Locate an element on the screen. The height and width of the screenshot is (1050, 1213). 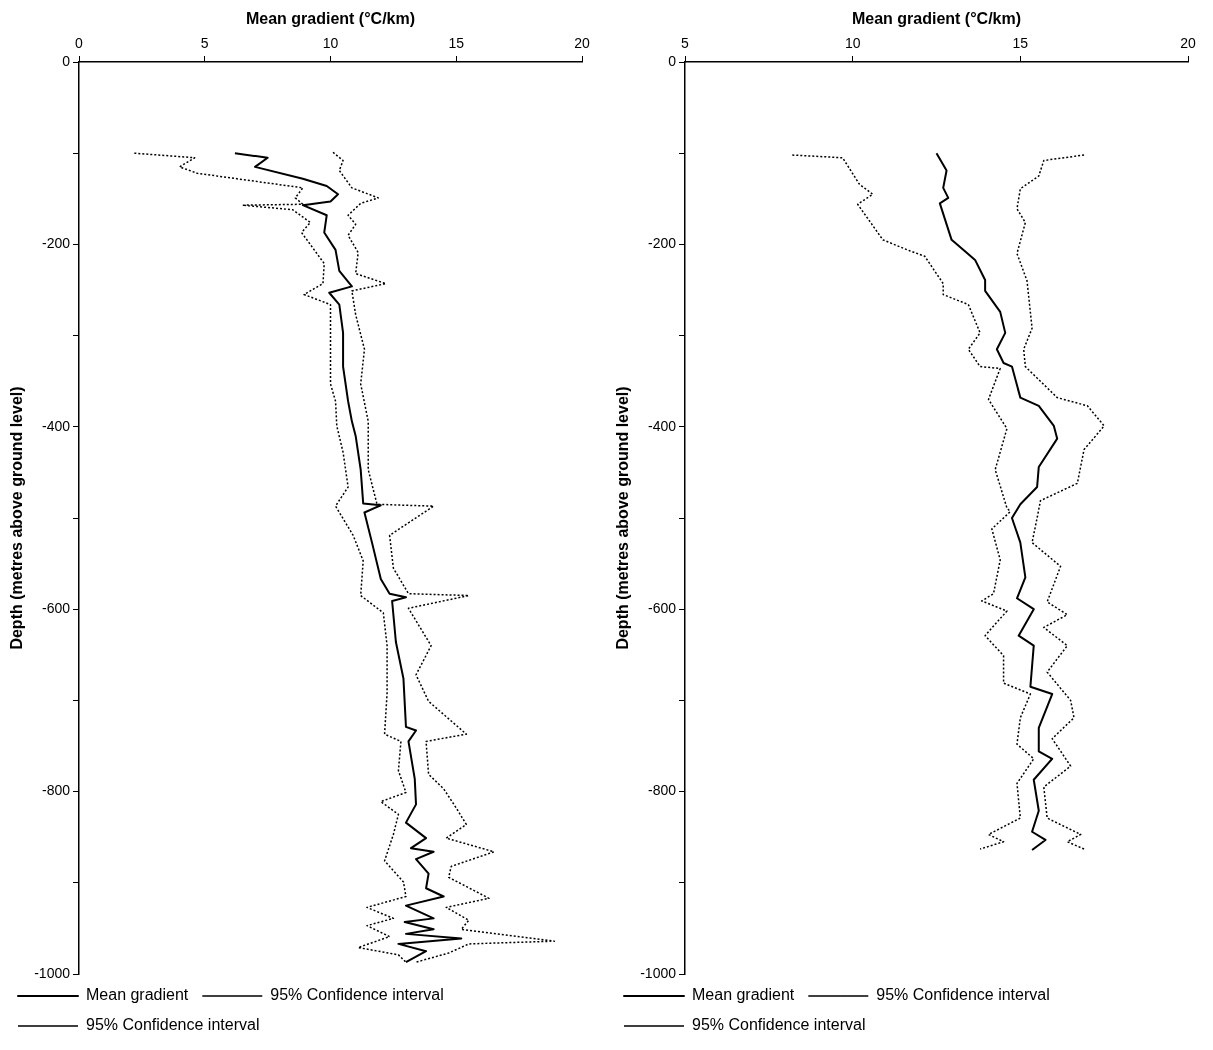
x-tick-label: 0 is located at coordinates (79, 43).